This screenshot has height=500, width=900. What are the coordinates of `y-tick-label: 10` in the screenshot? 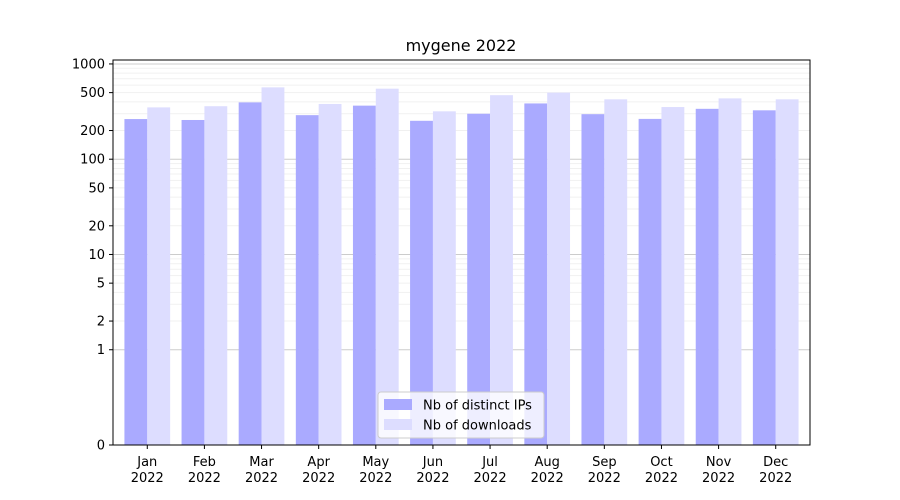 It's located at (96, 255).